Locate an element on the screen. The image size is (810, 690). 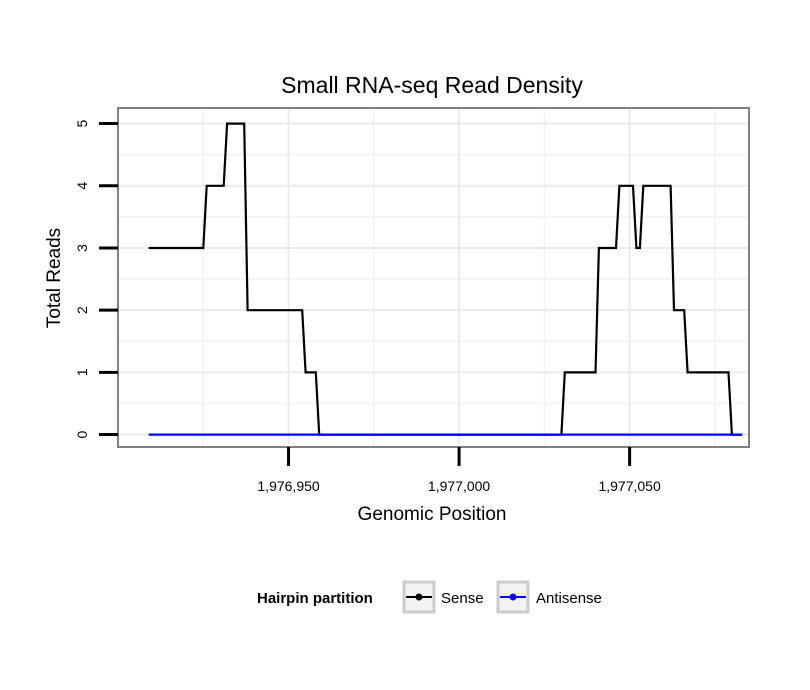
chart-title: Small RNA-seq Read Density is located at coordinates (432, 85).